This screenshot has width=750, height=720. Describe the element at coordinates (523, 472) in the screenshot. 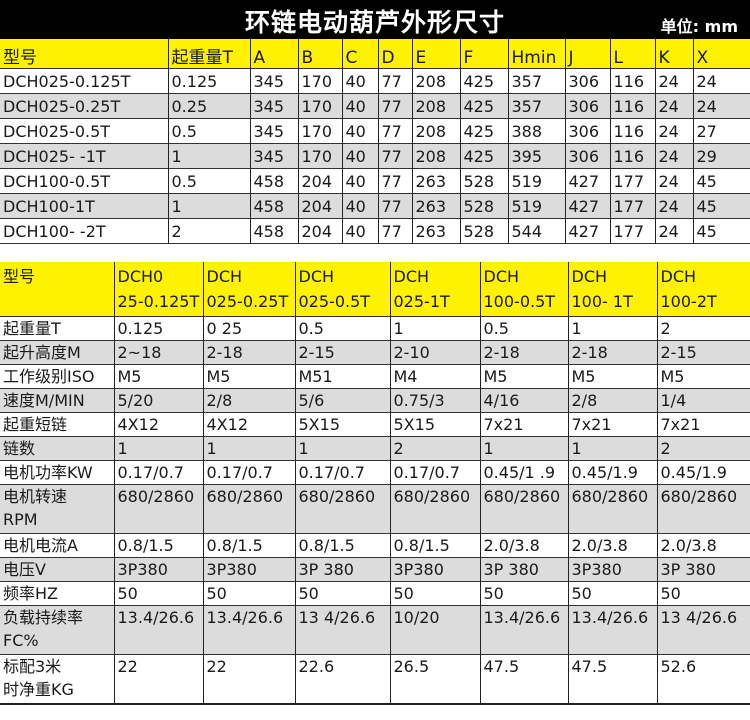

I see `value-cell: 0.45/1 .9` at that location.